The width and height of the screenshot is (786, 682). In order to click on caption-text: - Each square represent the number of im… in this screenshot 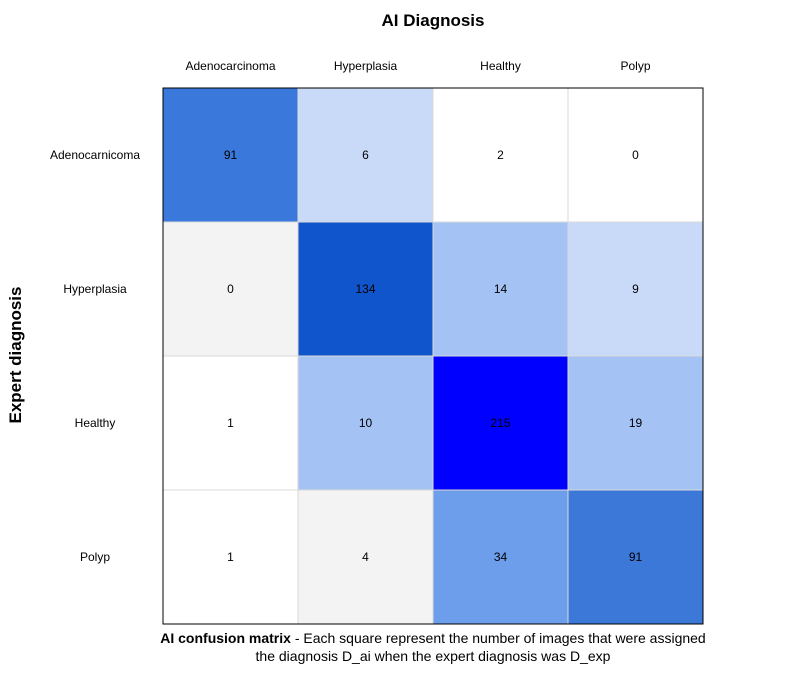, I will do `click(480, 647)`.